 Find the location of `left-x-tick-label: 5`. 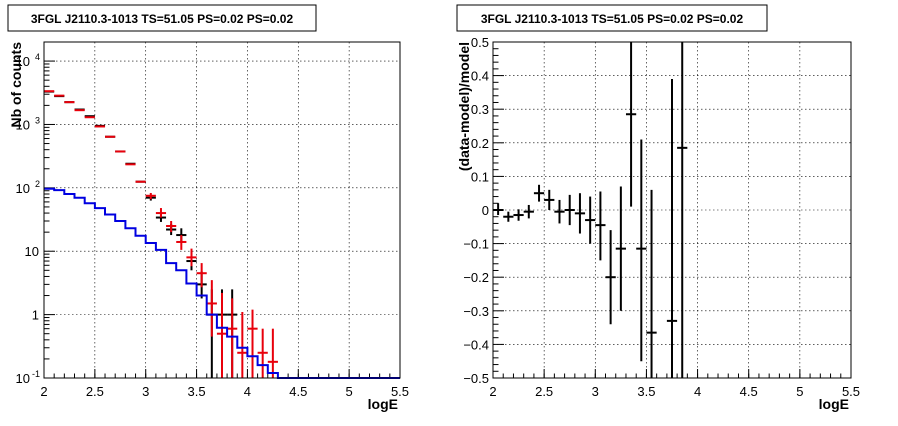

left-x-tick-label: 5 is located at coordinates (349, 391).